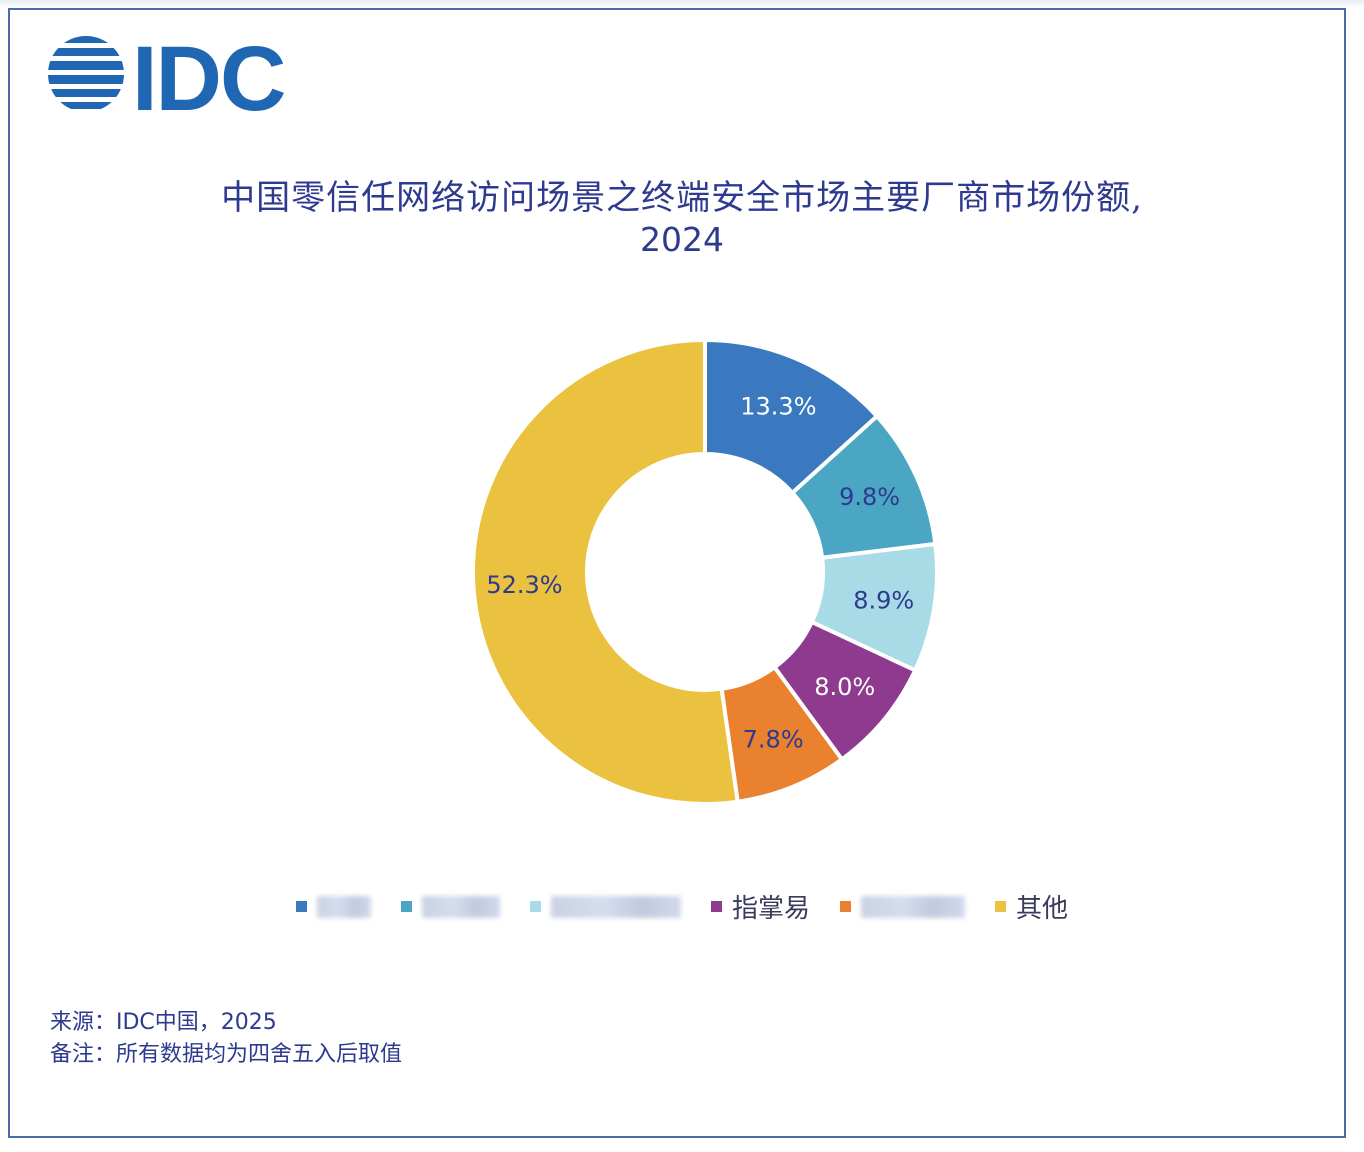  I want to click on slice-value-label-3: 8.0%, so click(844, 687).